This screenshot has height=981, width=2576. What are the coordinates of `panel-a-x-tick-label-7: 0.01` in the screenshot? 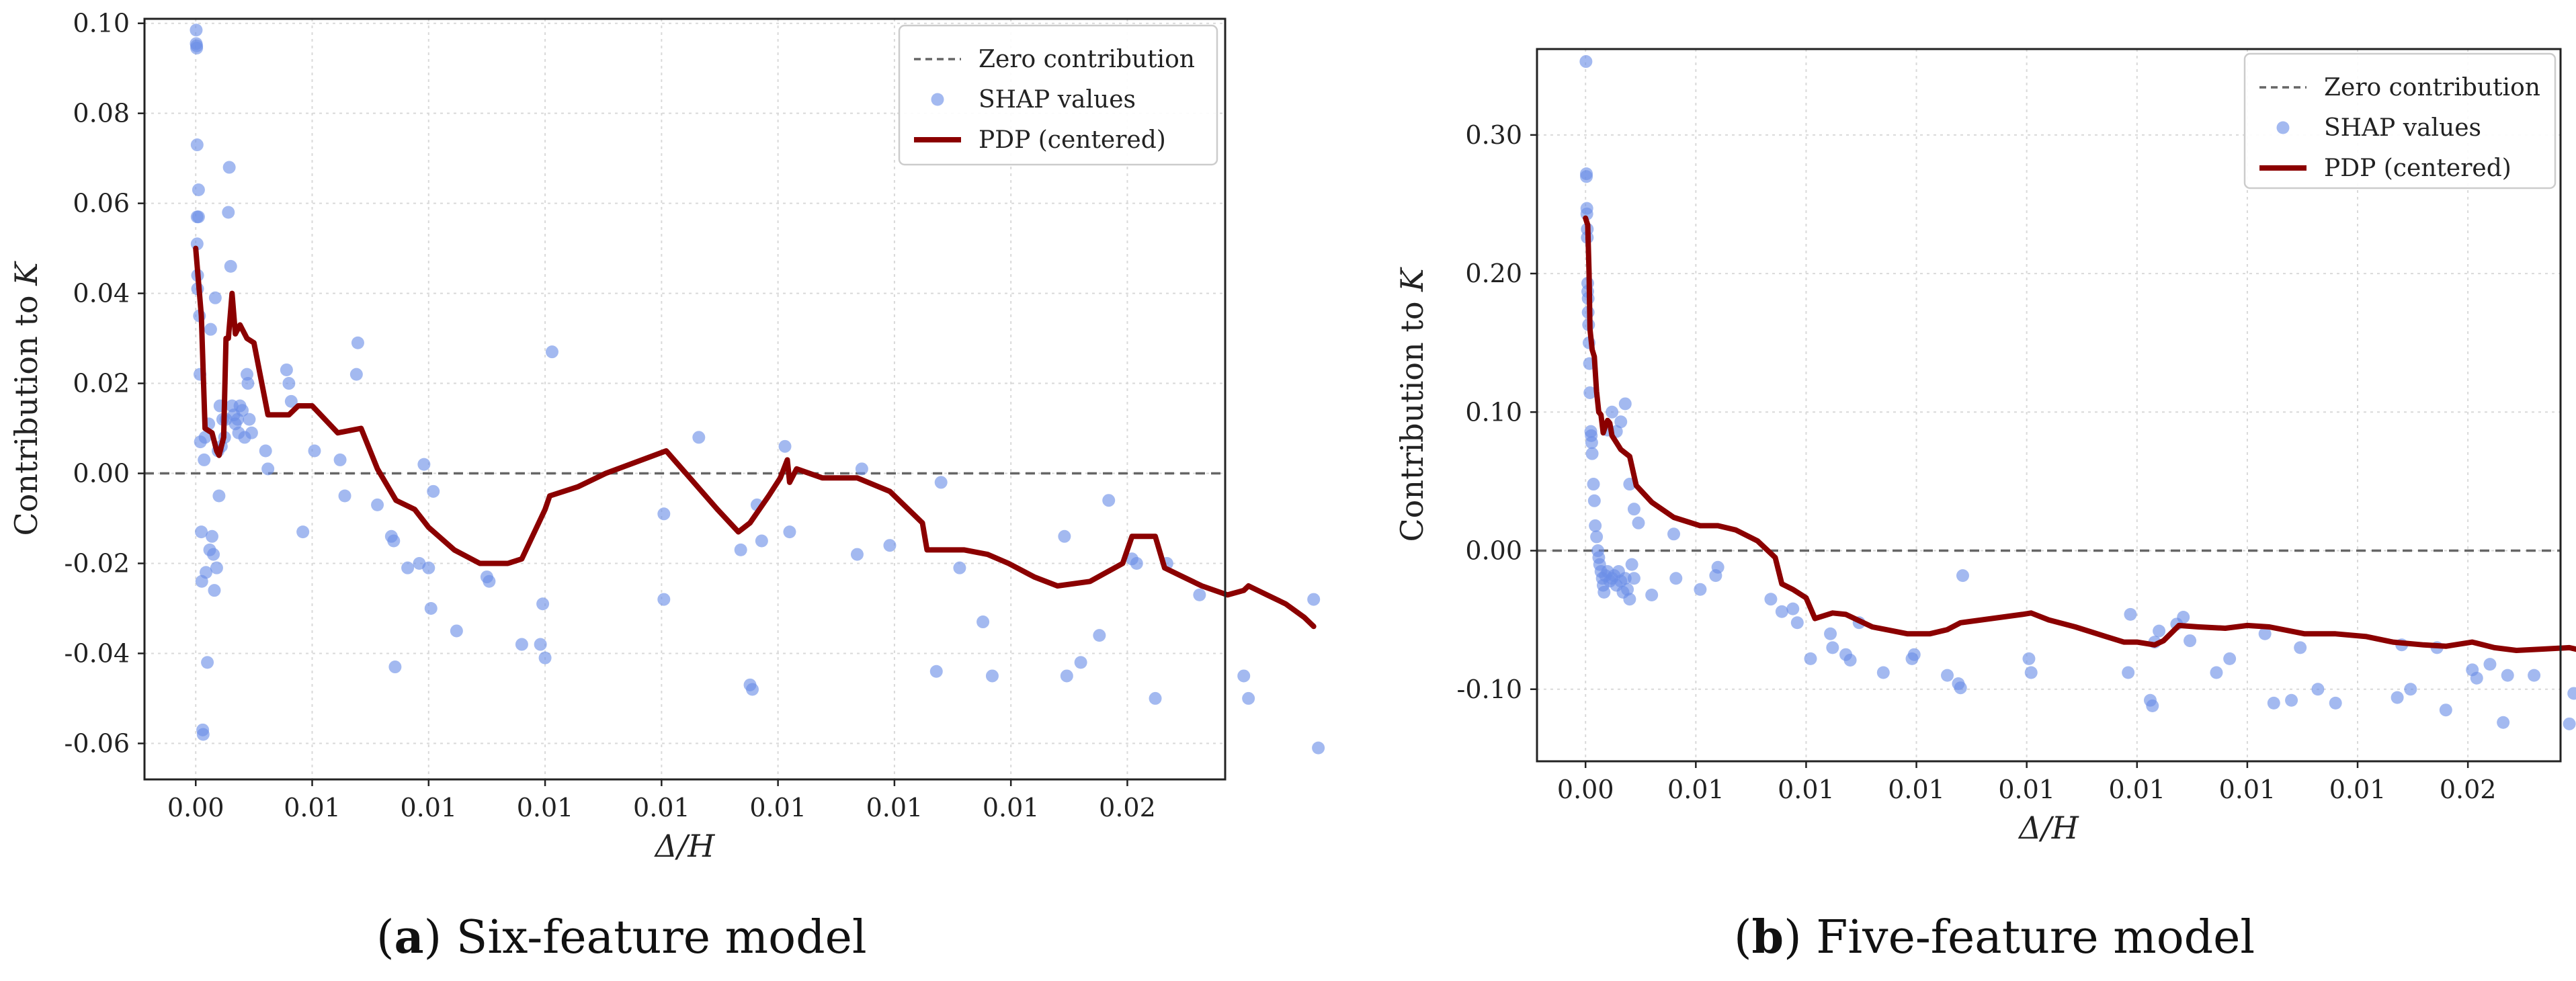 It's located at (1011, 807).